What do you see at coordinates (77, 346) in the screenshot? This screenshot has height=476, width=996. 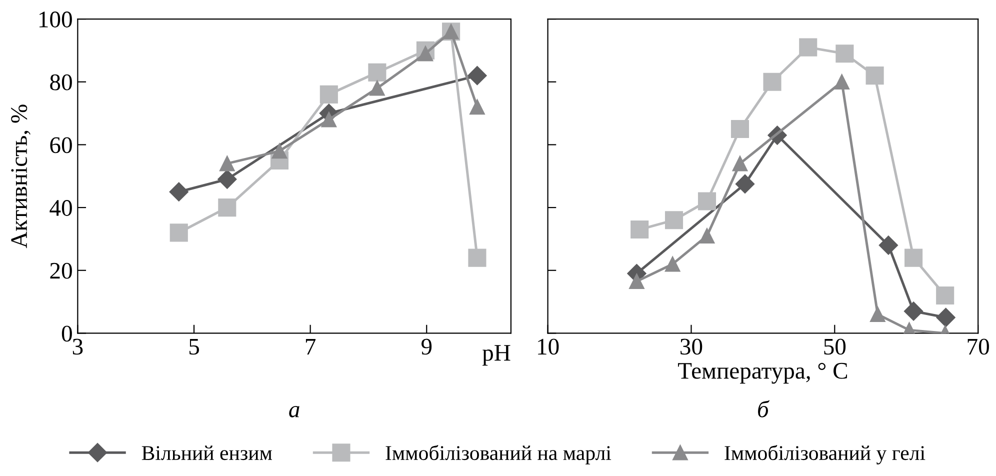 I see `x-tick-label: 3` at bounding box center [77, 346].